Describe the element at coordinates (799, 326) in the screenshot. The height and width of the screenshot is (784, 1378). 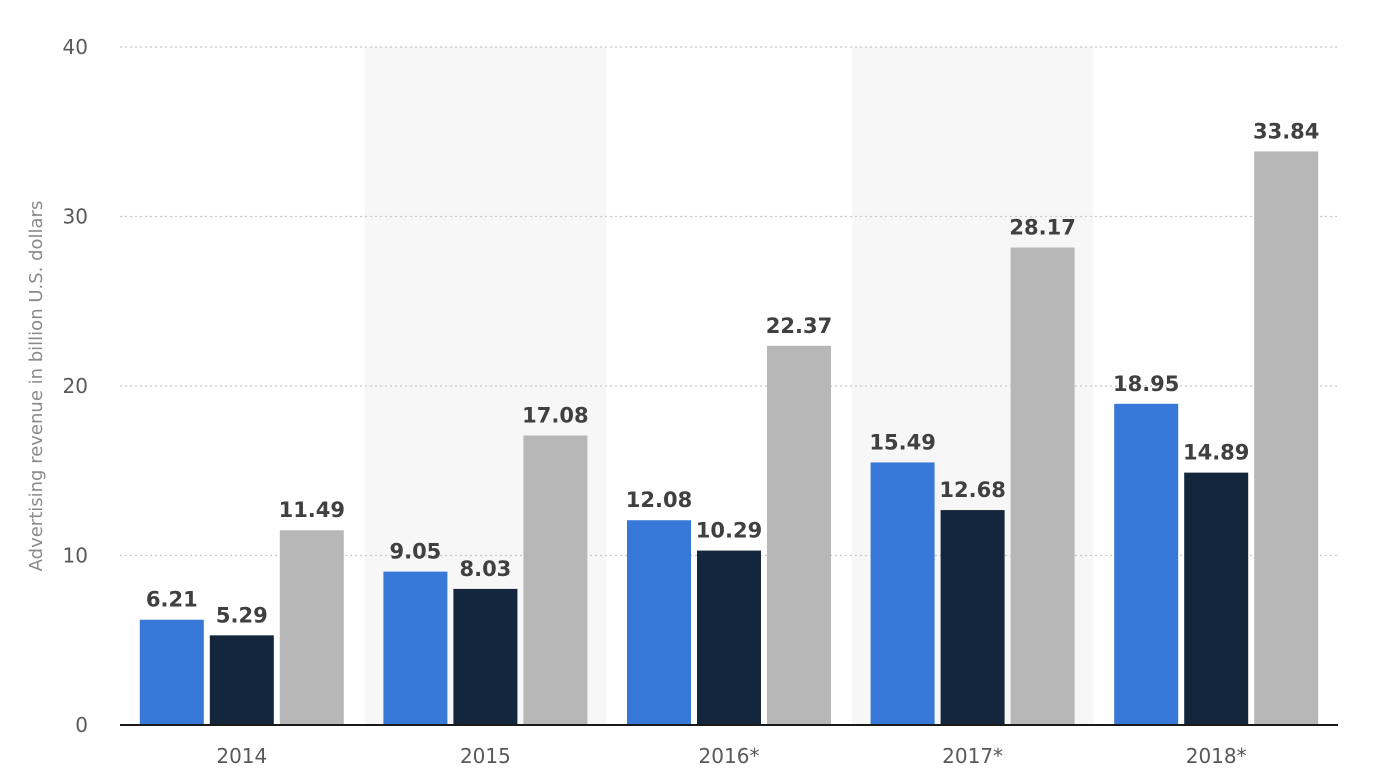
I see `data-label: 22.37` at that location.